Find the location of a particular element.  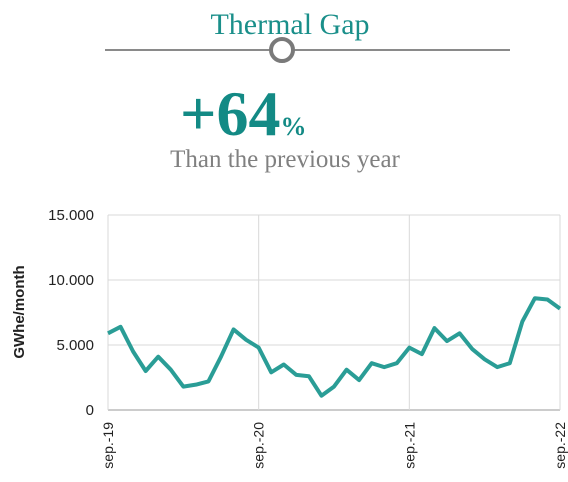

y-tick-label: 10.000 is located at coordinates (71, 280).